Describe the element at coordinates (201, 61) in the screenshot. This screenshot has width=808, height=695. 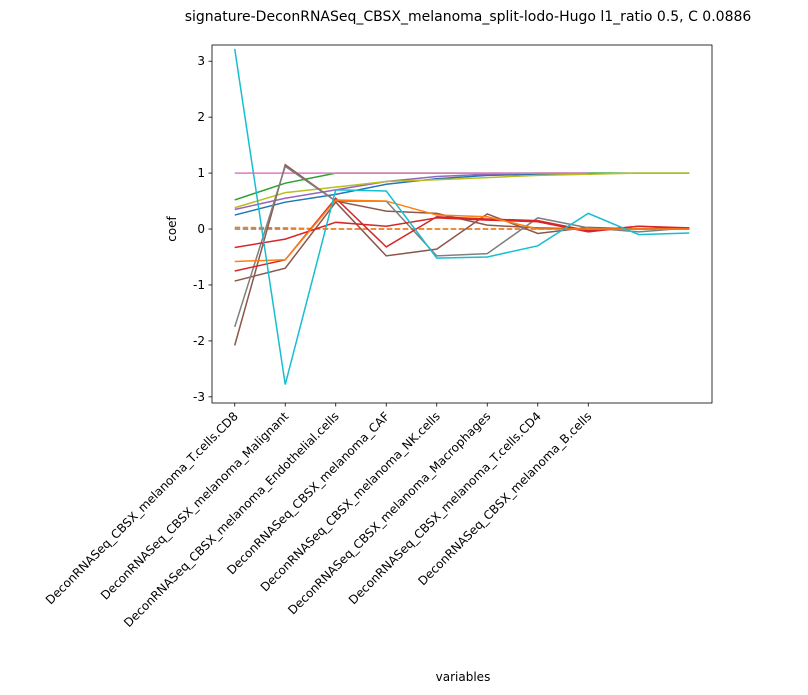
I see `y-tick-label: 3` at that location.